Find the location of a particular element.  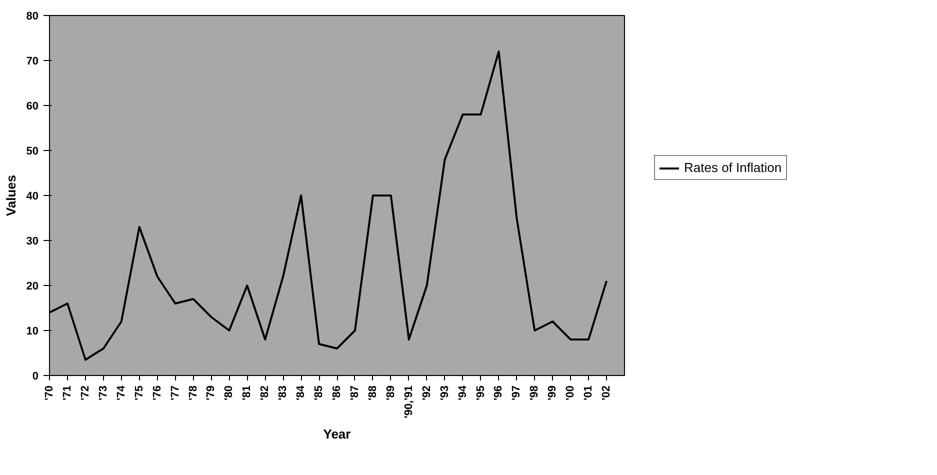

x-tick-label: '95 is located at coordinates (480, 392).